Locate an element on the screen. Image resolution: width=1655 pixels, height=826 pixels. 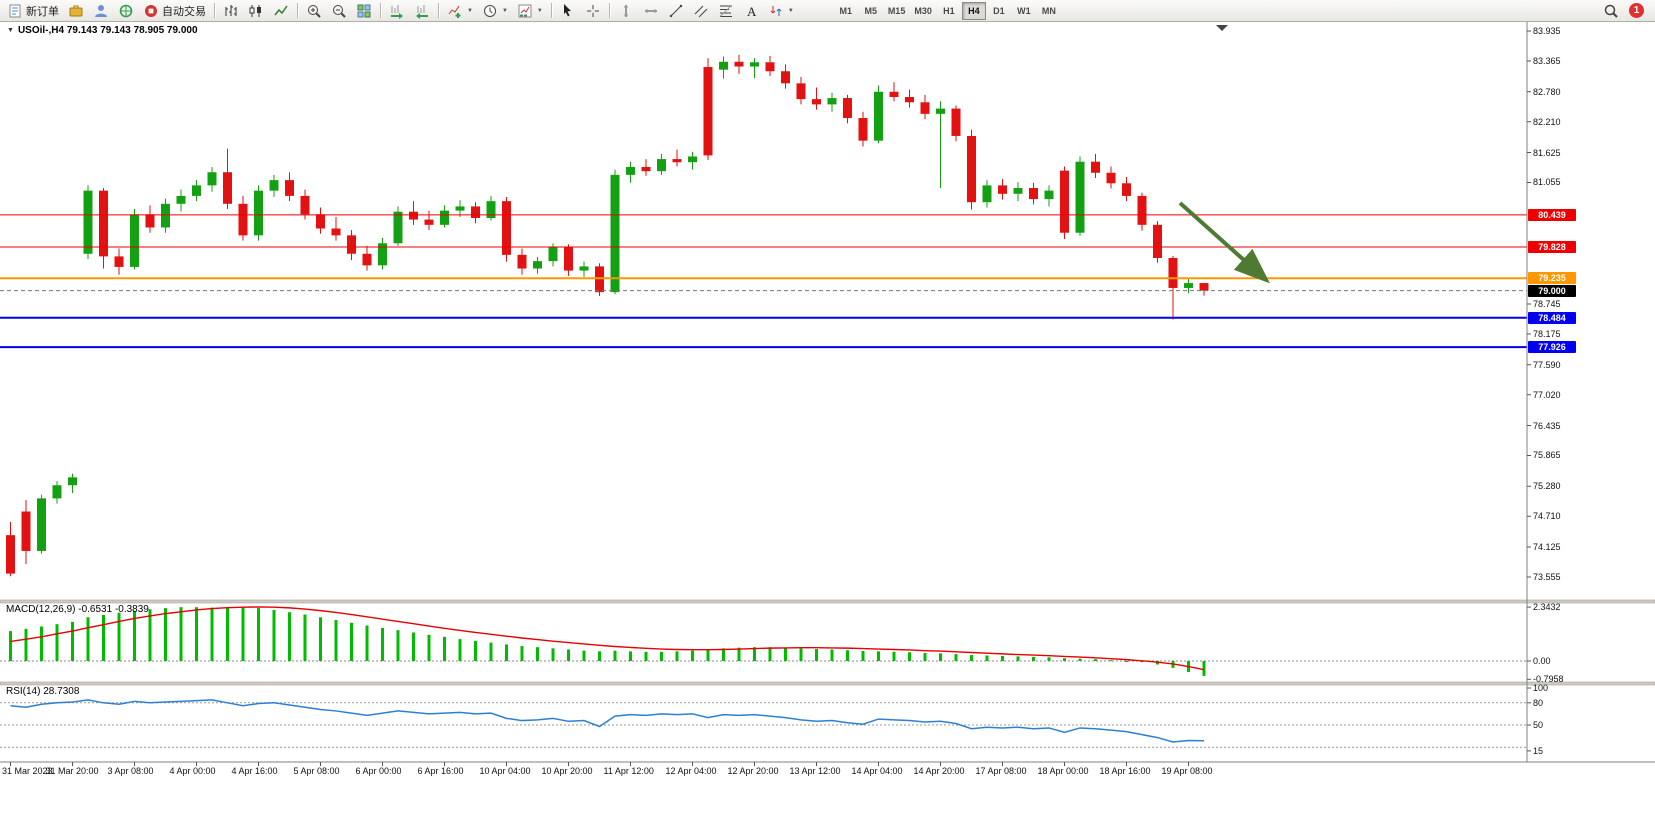
macd-axis-label: 0.00 is located at coordinates (1542, 661).